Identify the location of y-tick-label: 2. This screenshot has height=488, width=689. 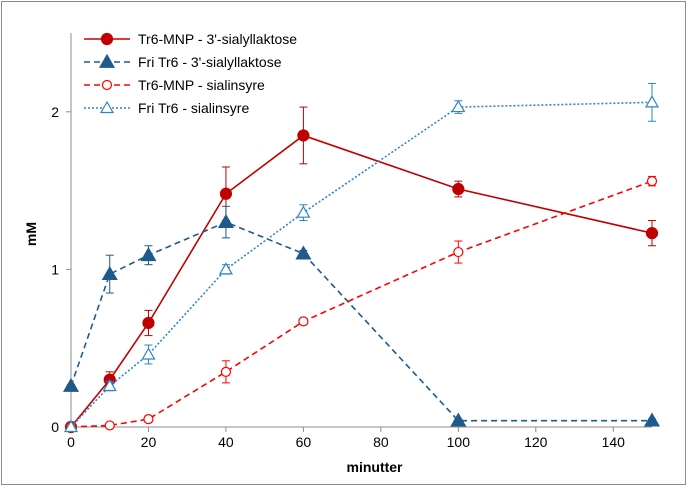
(55, 112).